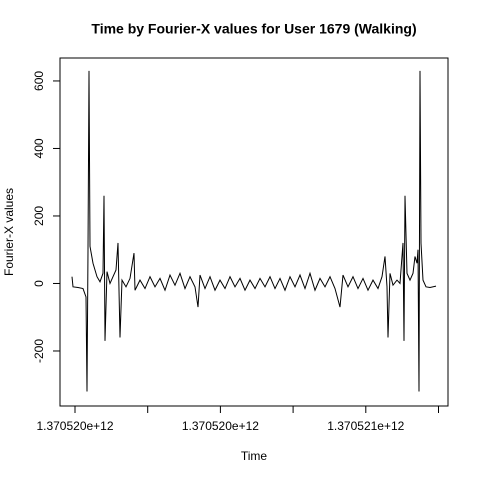  Describe the element at coordinates (39, 148) in the screenshot. I see `y-tick-label: 400` at that location.